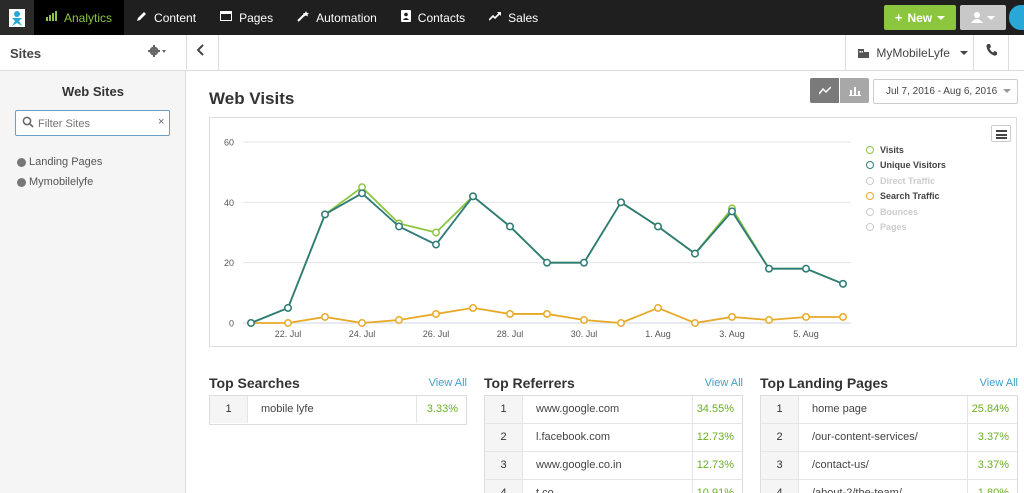 The height and width of the screenshot is (493, 1024). Describe the element at coordinates (717, 409) in the screenshot. I see `row-percent: 34.55%` at that location.